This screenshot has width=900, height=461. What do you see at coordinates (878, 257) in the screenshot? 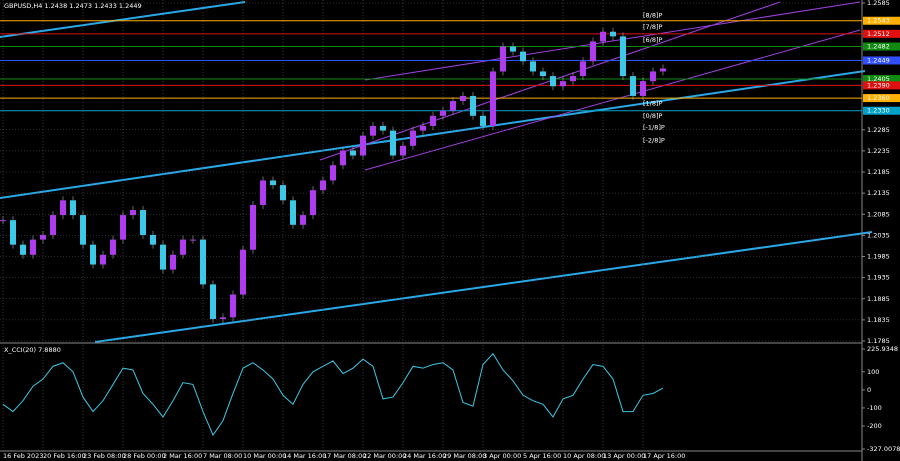
I see `y-tick-label: 1.1985` at bounding box center [878, 257].